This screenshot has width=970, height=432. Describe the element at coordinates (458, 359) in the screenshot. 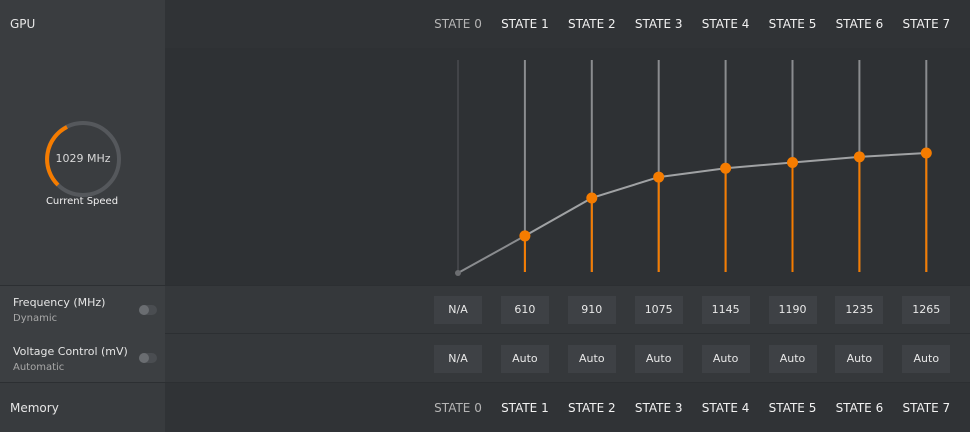

I see `voltage-value: N/A` at that location.